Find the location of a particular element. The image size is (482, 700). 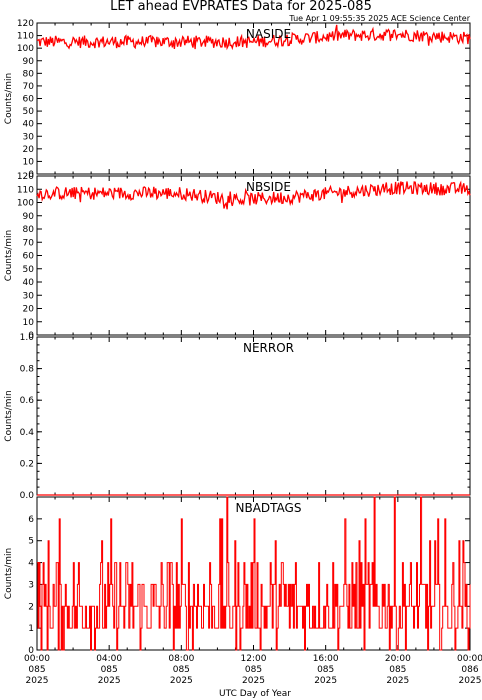

panel-label-nbside: NBSIDE is located at coordinates (268, 187).